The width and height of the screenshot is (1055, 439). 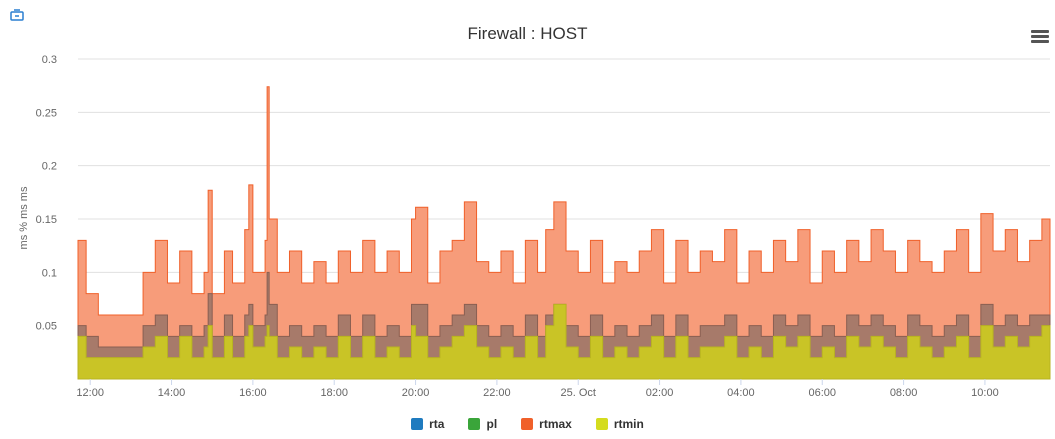 I want to click on legend-item-pl: pl, so click(x=482, y=424).